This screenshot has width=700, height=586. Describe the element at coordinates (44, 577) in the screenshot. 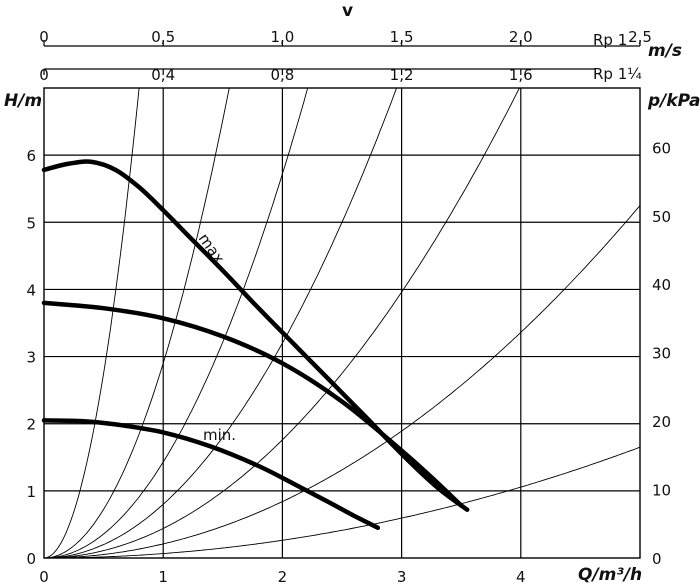

I see `x-tick-label: 0` at that location.